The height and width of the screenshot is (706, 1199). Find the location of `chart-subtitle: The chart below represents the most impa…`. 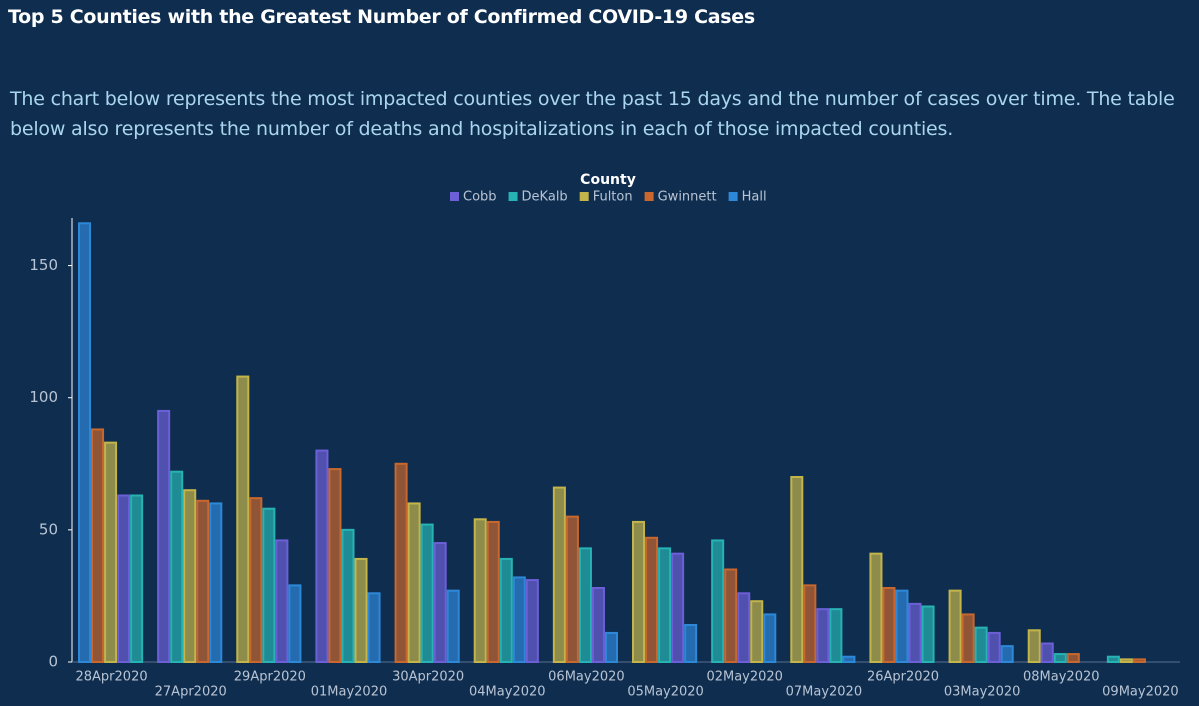

chart-subtitle: The chart below represents the most impa… is located at coordinates (592, 114).